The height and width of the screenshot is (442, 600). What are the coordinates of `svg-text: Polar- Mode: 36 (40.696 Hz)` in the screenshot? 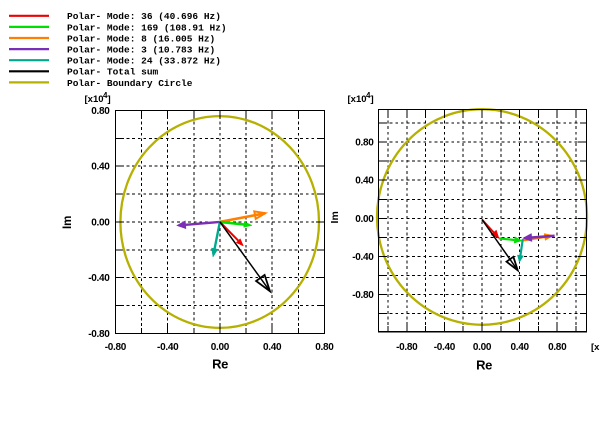 It's located at (144, 16).